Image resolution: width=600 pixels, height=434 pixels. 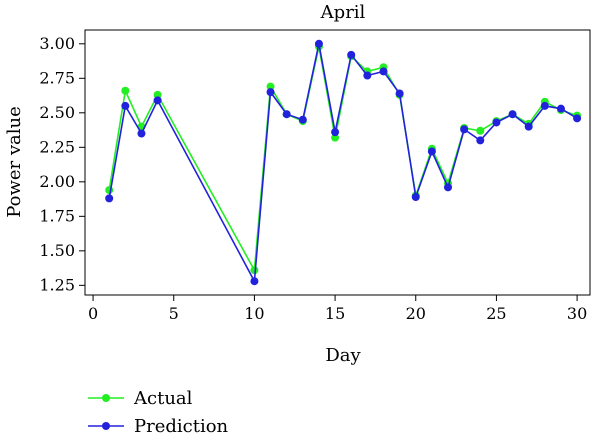 What do you see at coordinates (174, 313) in the screenshot?
I see `x-tick-label: 5` at bounding box center [174, 313].